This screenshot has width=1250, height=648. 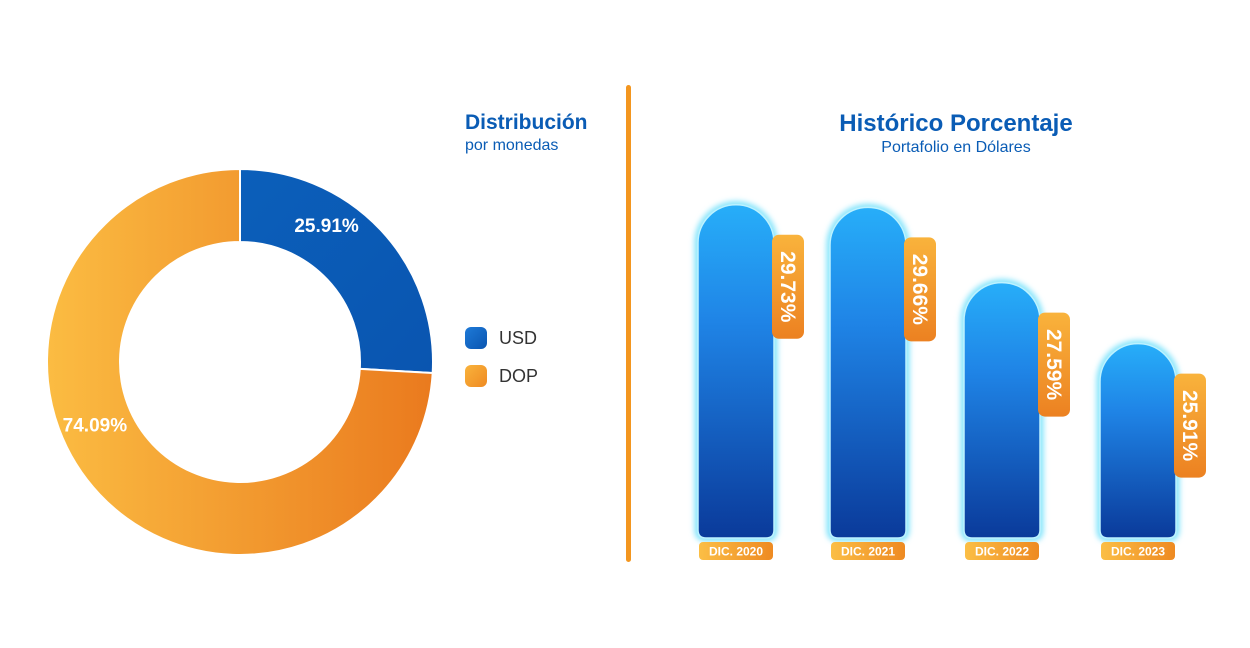 What do you see at coordinates (326, 226) in the screenshot?
I see `donut-data-label: 25.91%` at bounding box center [326, 226].